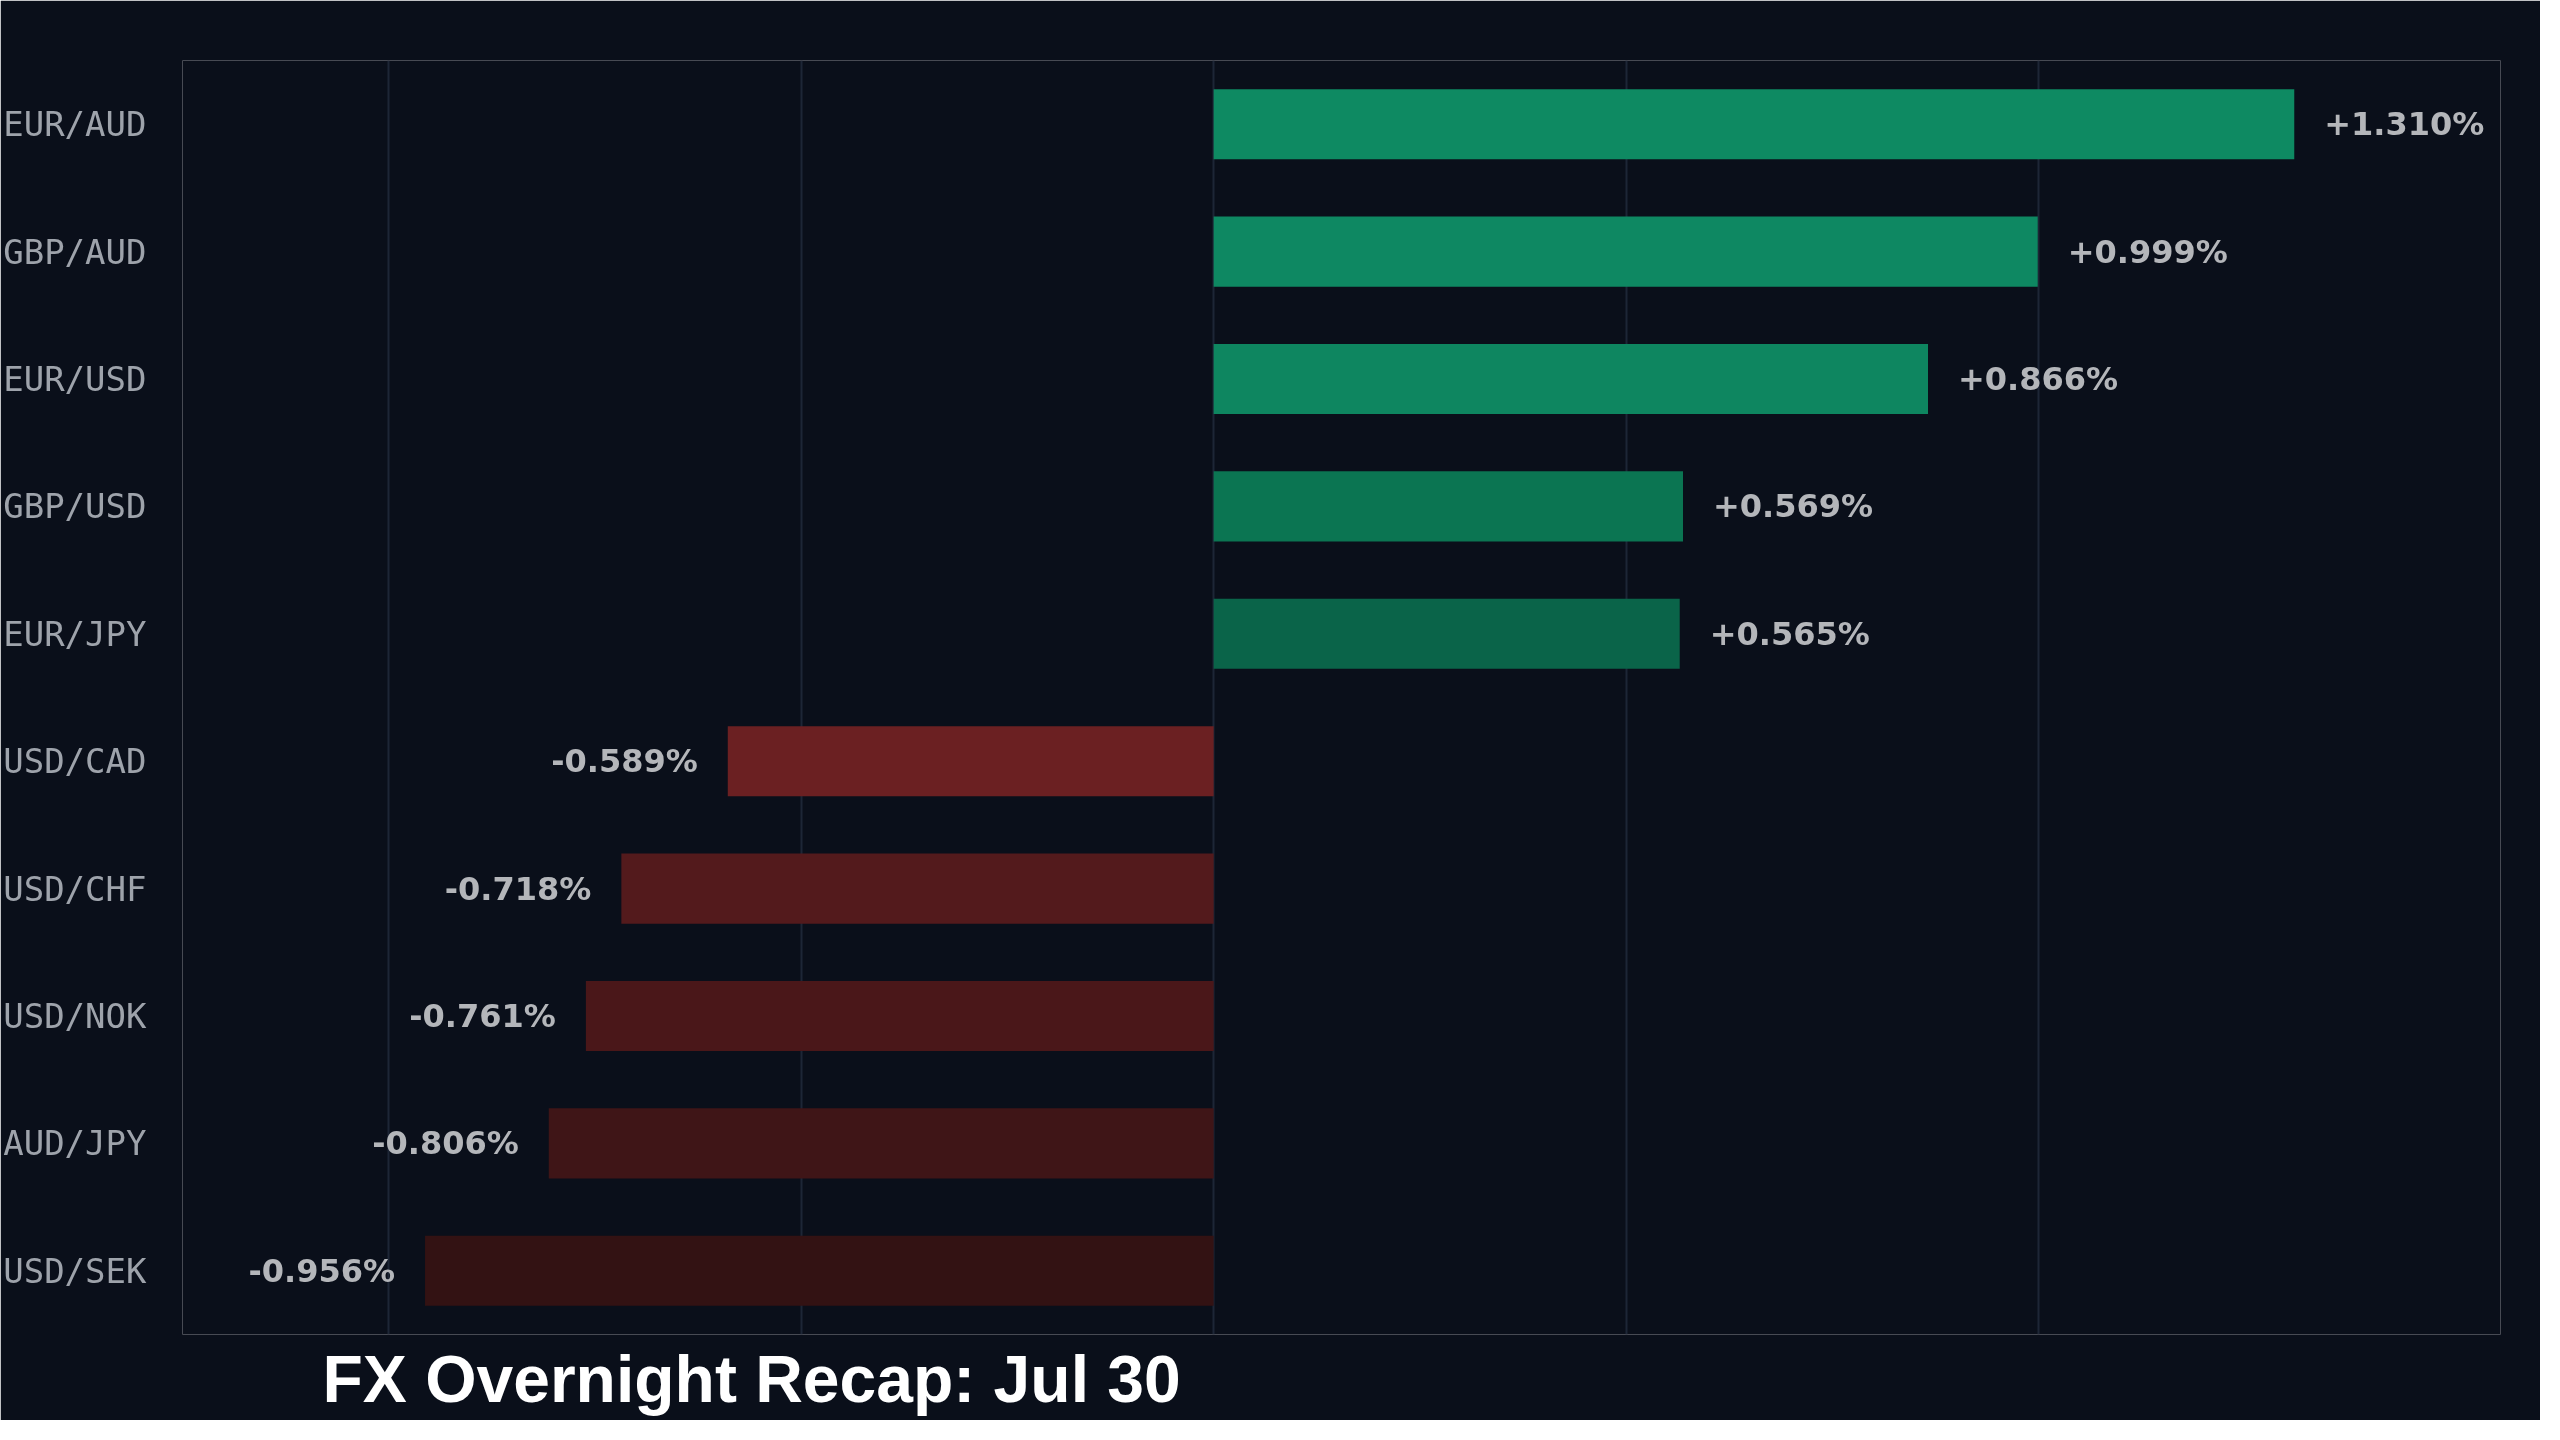 This screenshot has width=2560, height=1440. What do you see at coordinates (1793, 506) in the screenshot?
I see `data-label: +0.569%` at bounding box center [1793, 506].